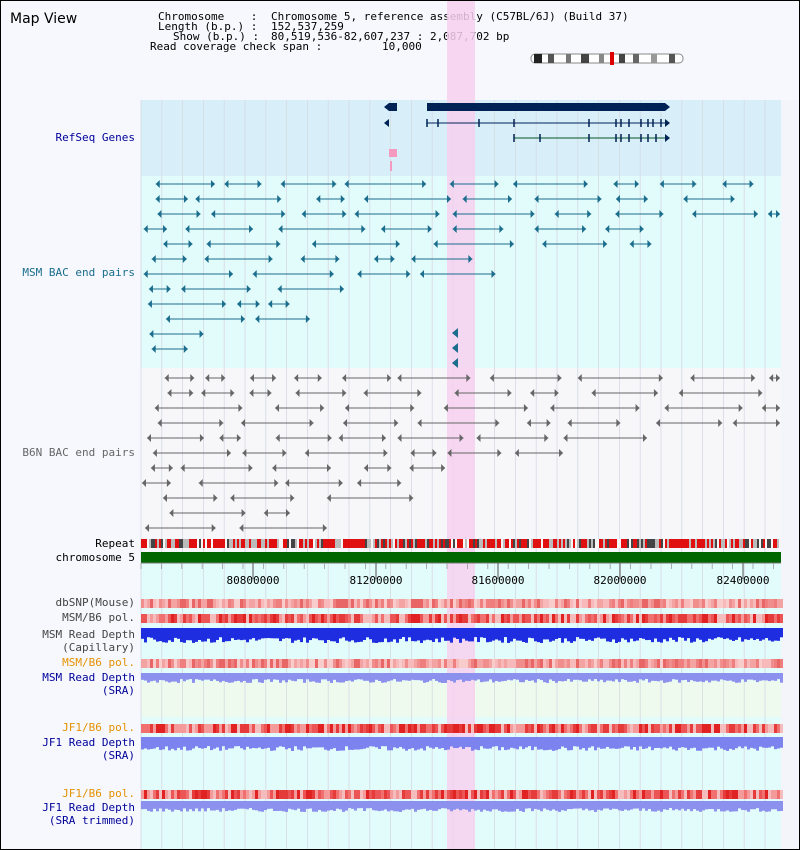  I want to click on chromosome-ideogram, so click(607, 58).